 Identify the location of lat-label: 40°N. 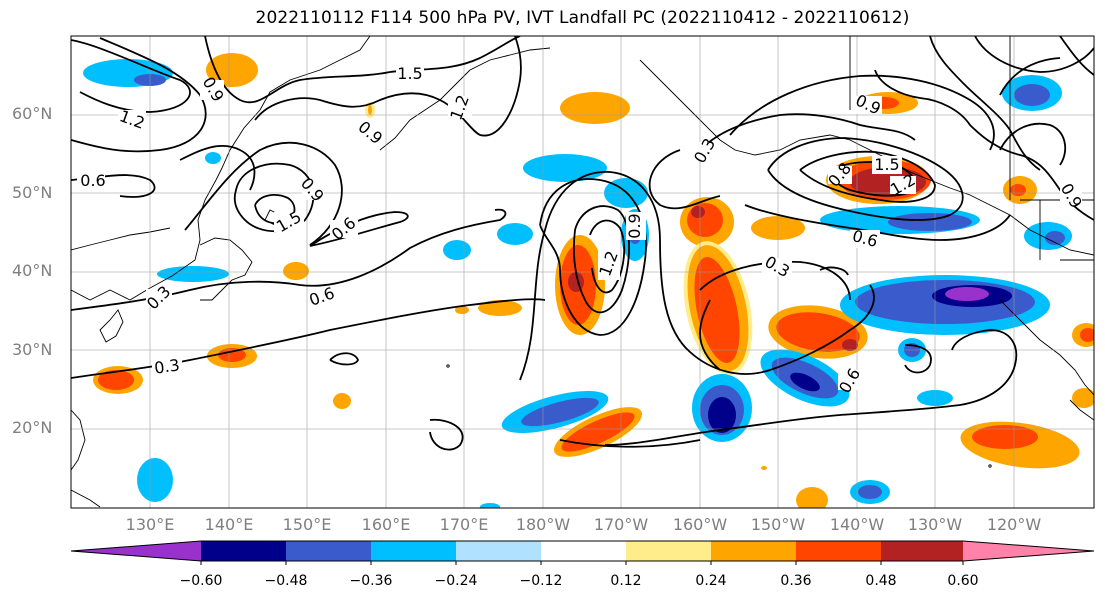
(32, 270).